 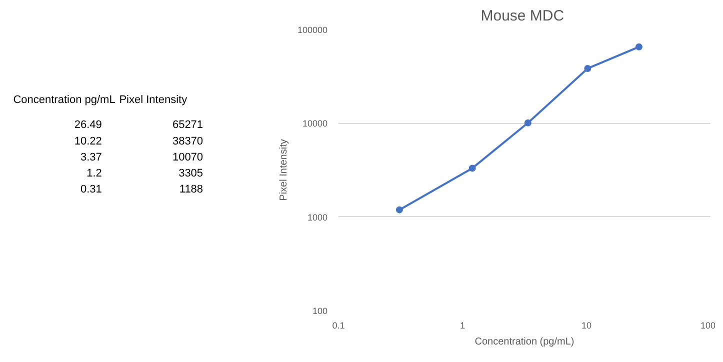 I want to click on text: Pixel Intensity, so click(x=153, y=100).